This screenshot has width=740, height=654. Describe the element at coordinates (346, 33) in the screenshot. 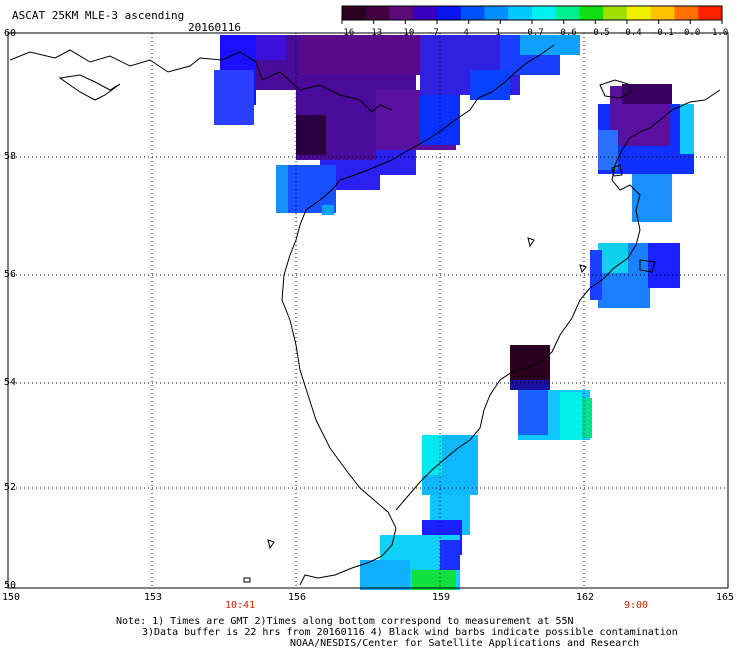

I see `colorbar-label: -16` at that location.